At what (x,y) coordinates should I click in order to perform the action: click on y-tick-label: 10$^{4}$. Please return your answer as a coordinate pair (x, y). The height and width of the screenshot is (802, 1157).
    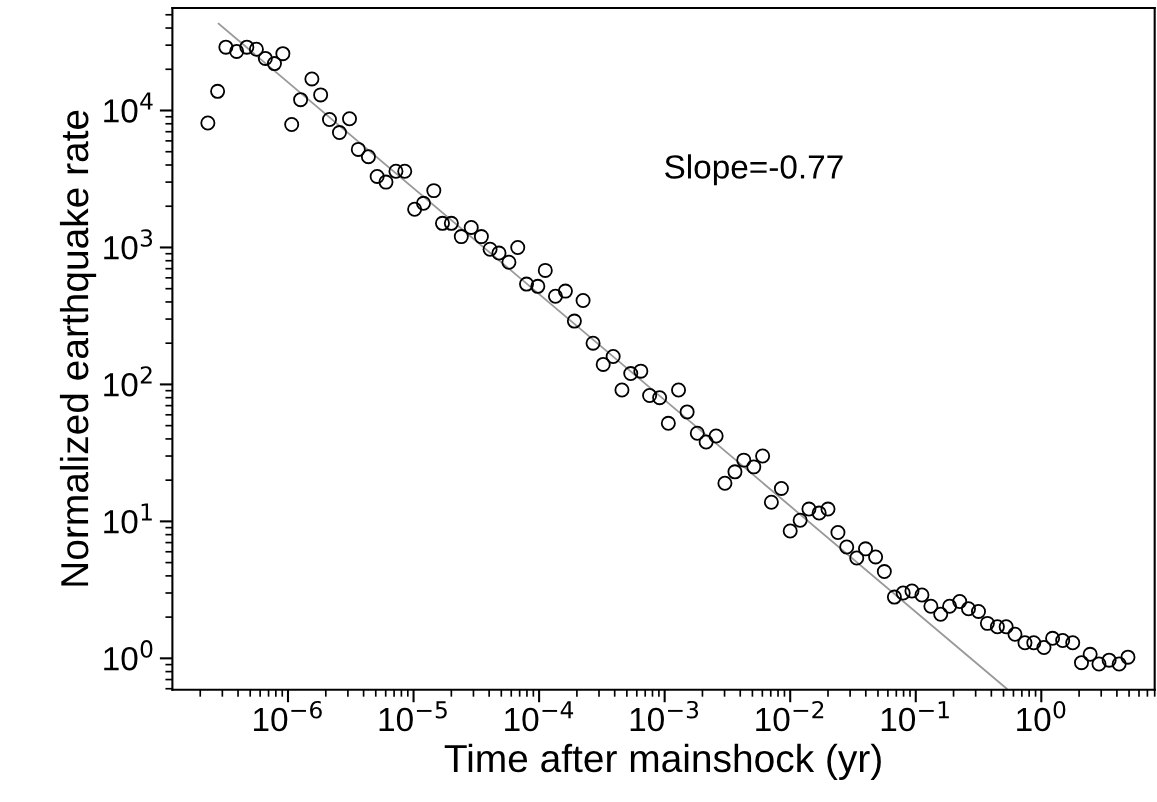
    Looking at the image, I should click on (128, 107).